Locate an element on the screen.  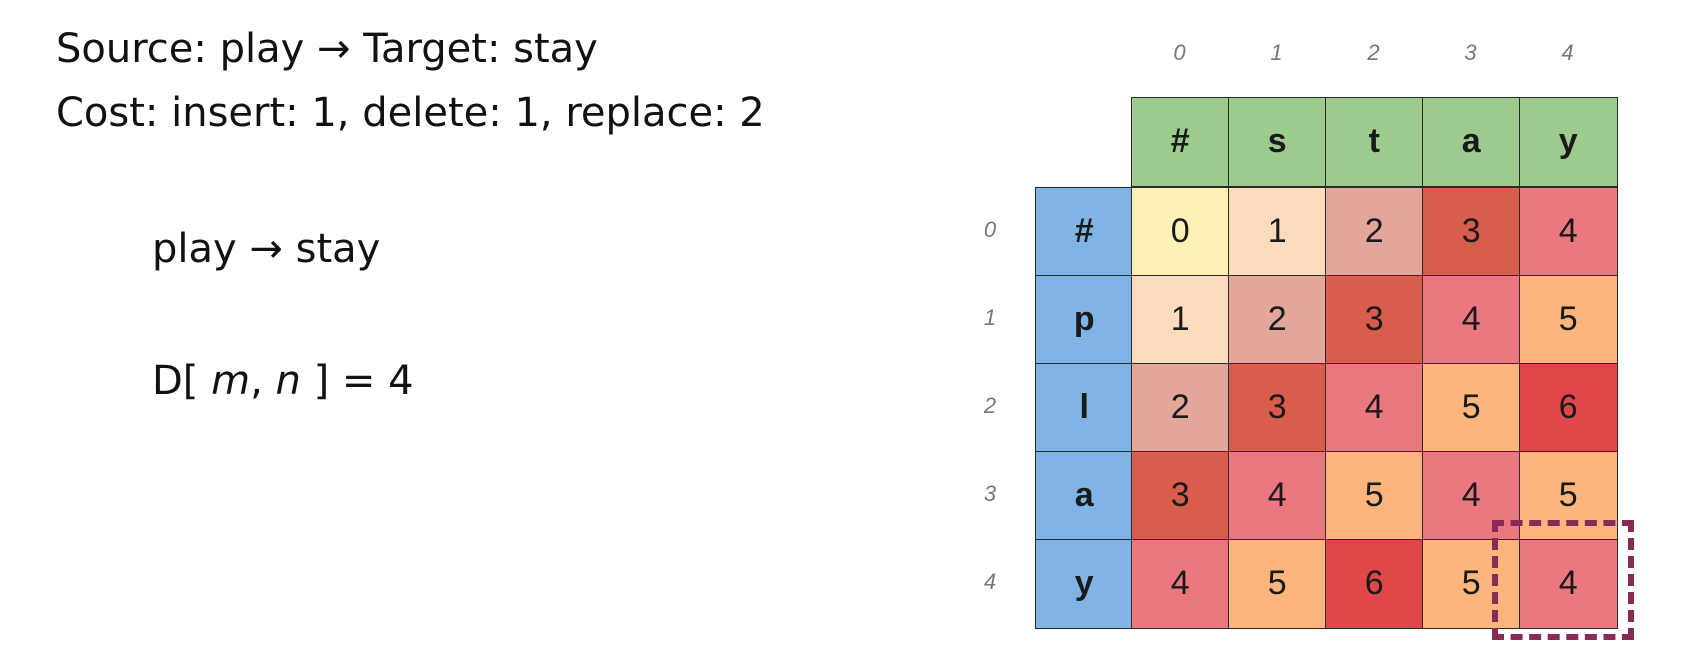
source-target-line: Source: play → Target: stay is located at coordinates (327, 49).